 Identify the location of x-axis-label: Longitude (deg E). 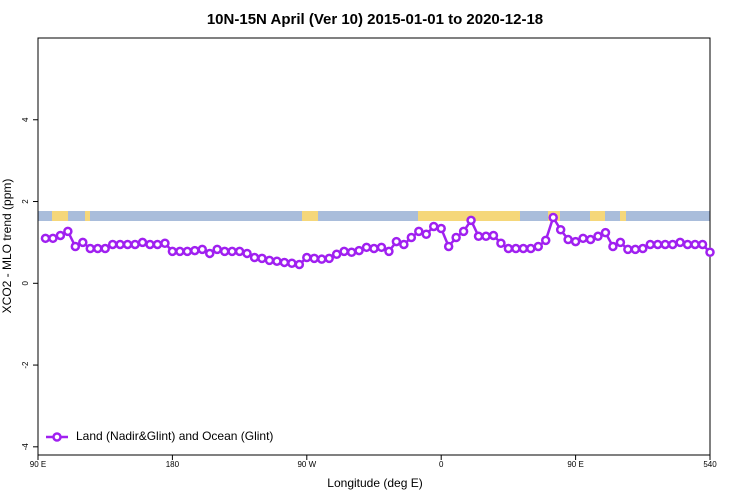
(374, 483).